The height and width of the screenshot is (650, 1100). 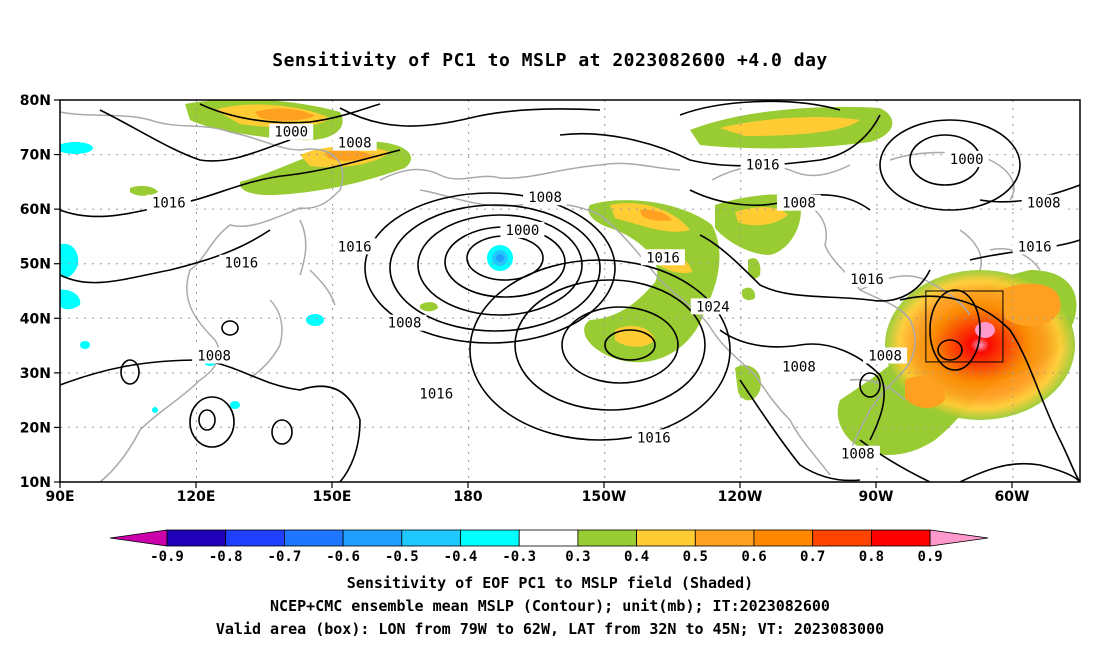 I want to click on colorbar-label: 0.9, so click(x=929, y=557).